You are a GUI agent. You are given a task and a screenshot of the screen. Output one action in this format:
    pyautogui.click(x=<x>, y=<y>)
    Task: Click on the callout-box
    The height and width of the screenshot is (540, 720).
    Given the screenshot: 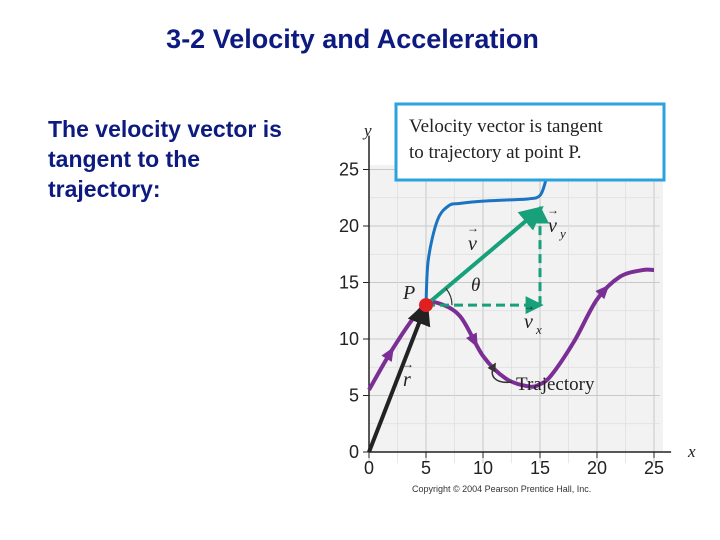 What is the action you would take?
    pyautogui.click(x=530, y=142)
    